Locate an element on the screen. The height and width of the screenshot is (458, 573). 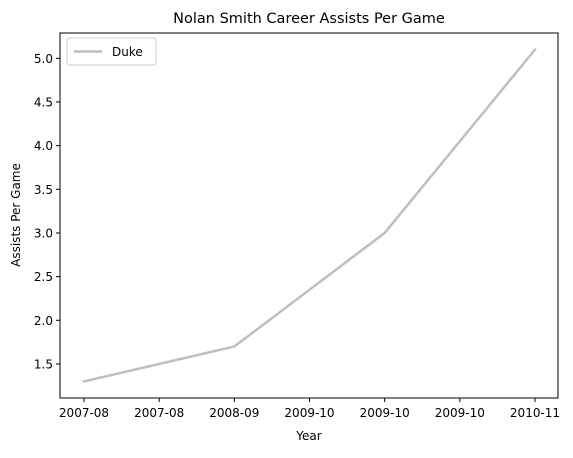
y-tick-label: 2.0 is located at coordinates (43, 321).